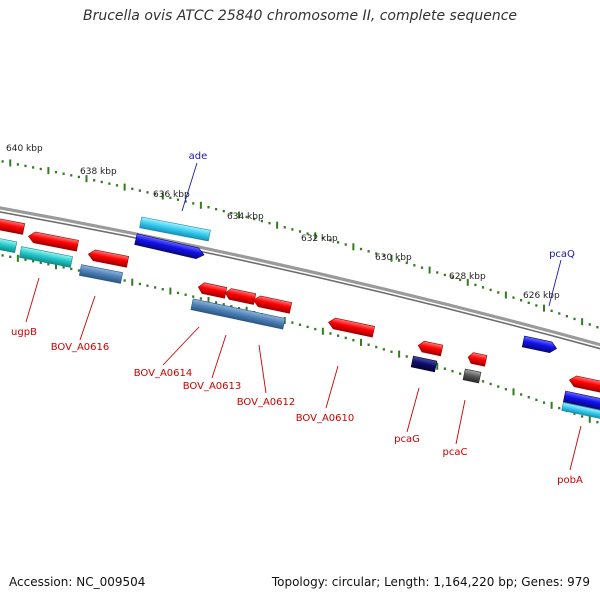  Describe the element at coordinates (580, 411) in the screenshot. I see `gene-pobA-cyan` at that location.